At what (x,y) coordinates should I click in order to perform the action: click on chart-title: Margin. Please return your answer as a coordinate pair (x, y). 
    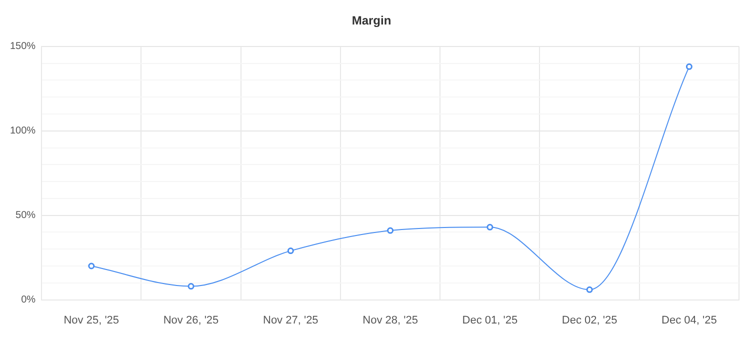
    Looking at the image, I should click on (372, 21).